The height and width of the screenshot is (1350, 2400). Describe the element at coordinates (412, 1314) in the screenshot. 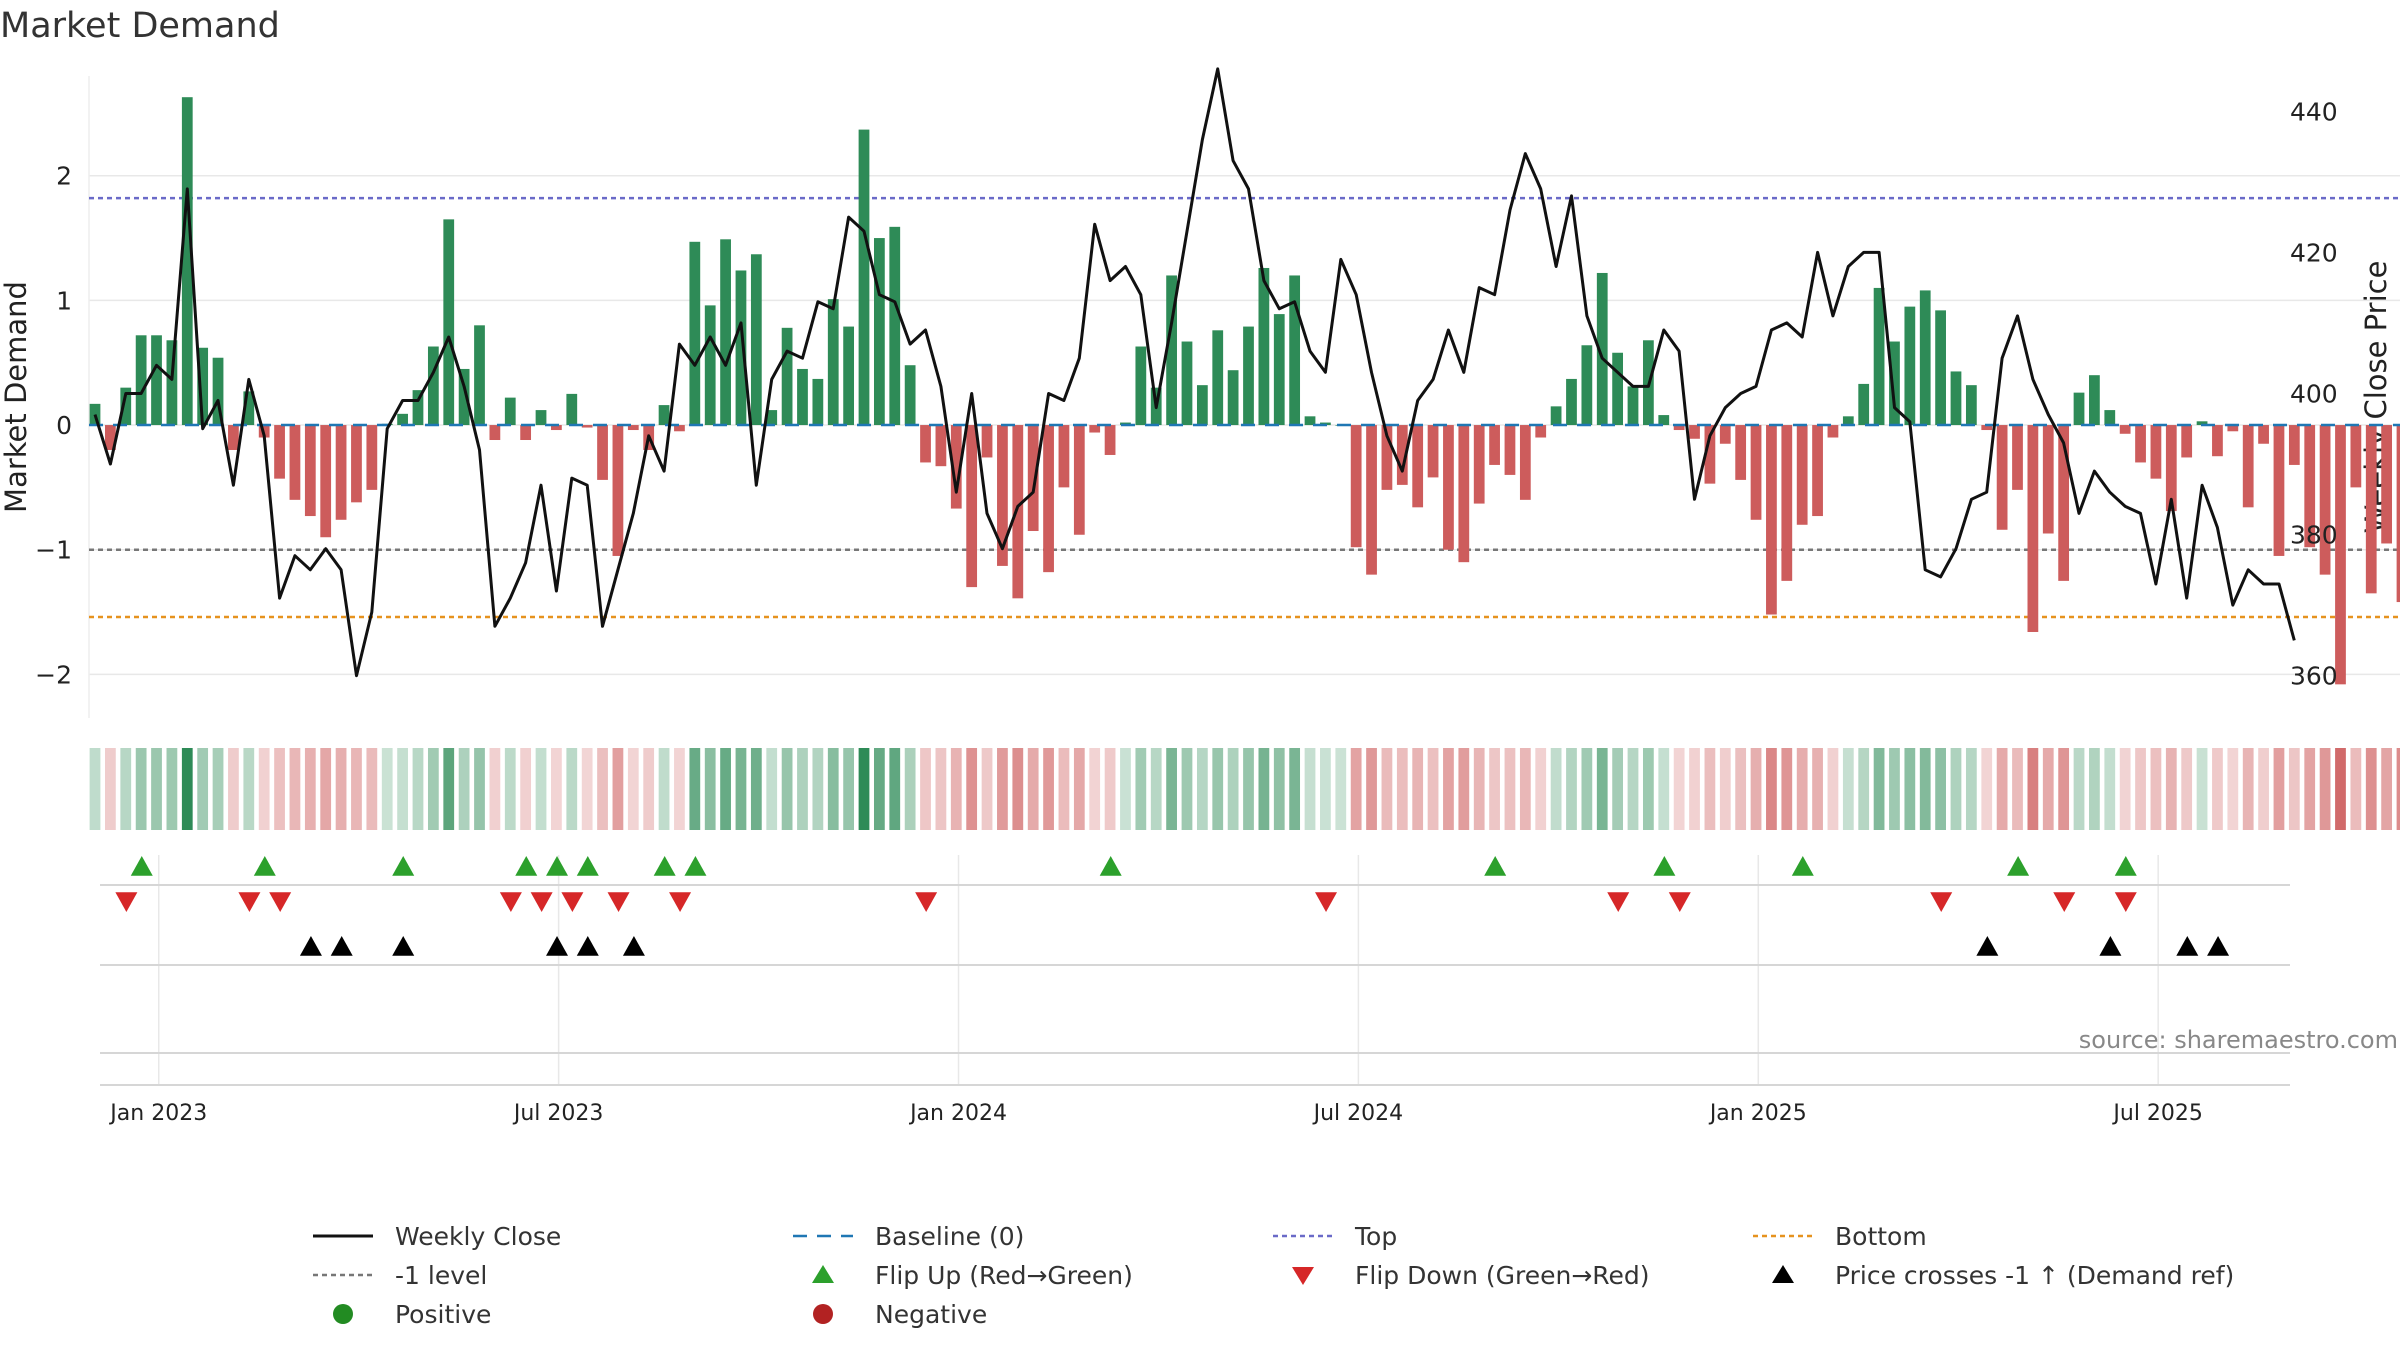

I see `legend-item-positive: Positive` at that location.